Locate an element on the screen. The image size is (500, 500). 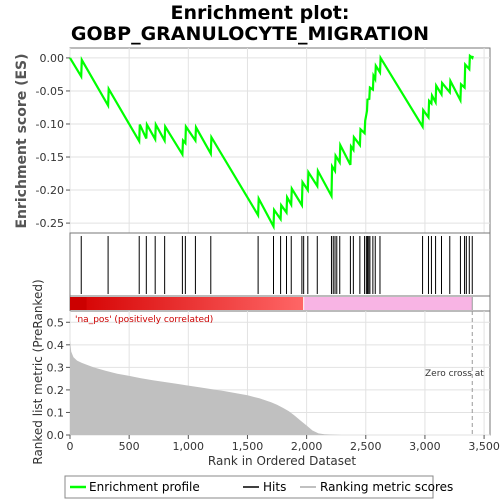
hits-panel is located at coordinates (280, 264).